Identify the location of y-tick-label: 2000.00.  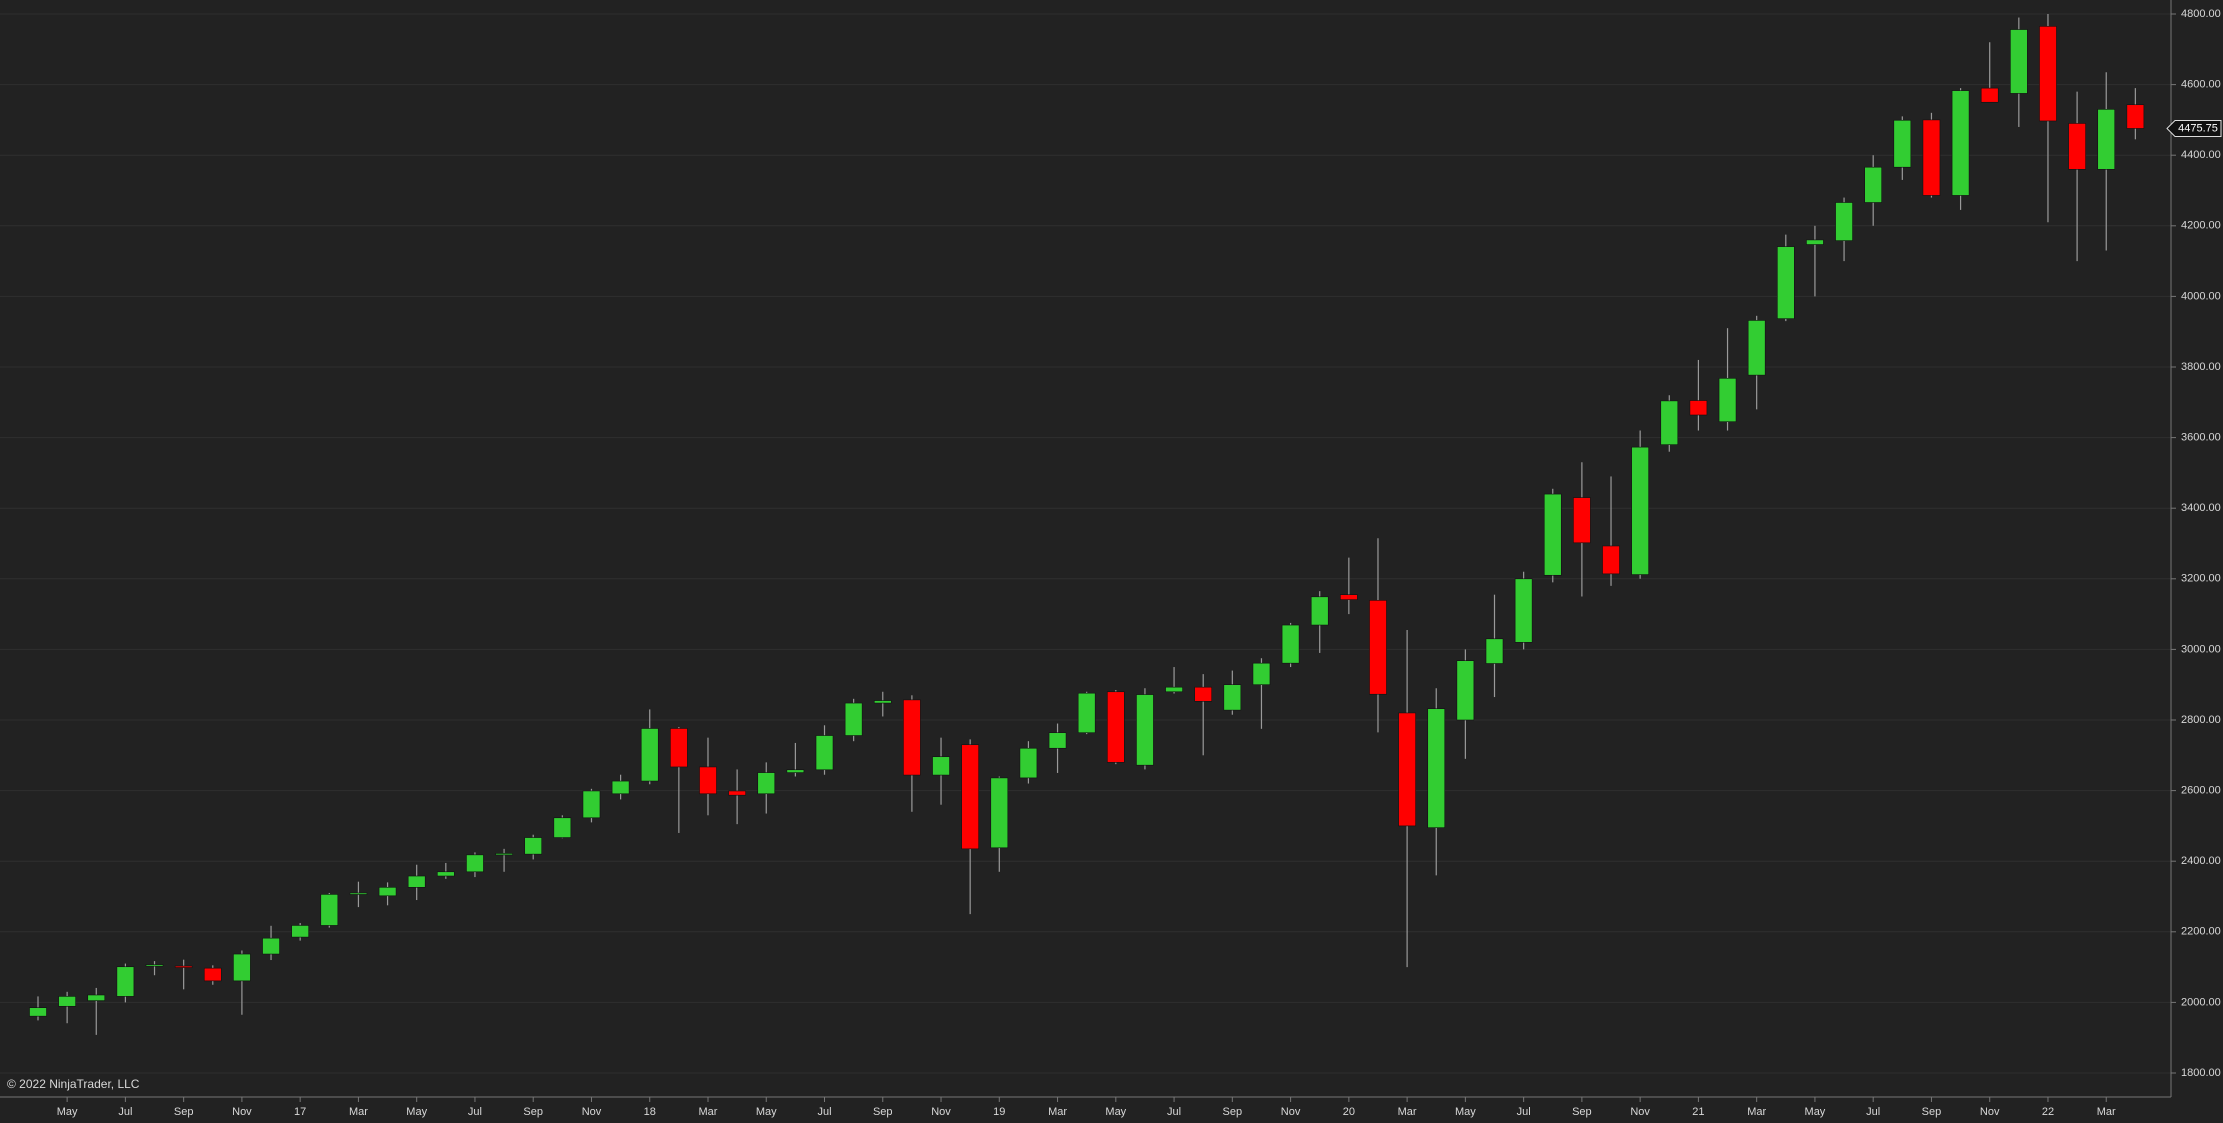
(2201, 1002).